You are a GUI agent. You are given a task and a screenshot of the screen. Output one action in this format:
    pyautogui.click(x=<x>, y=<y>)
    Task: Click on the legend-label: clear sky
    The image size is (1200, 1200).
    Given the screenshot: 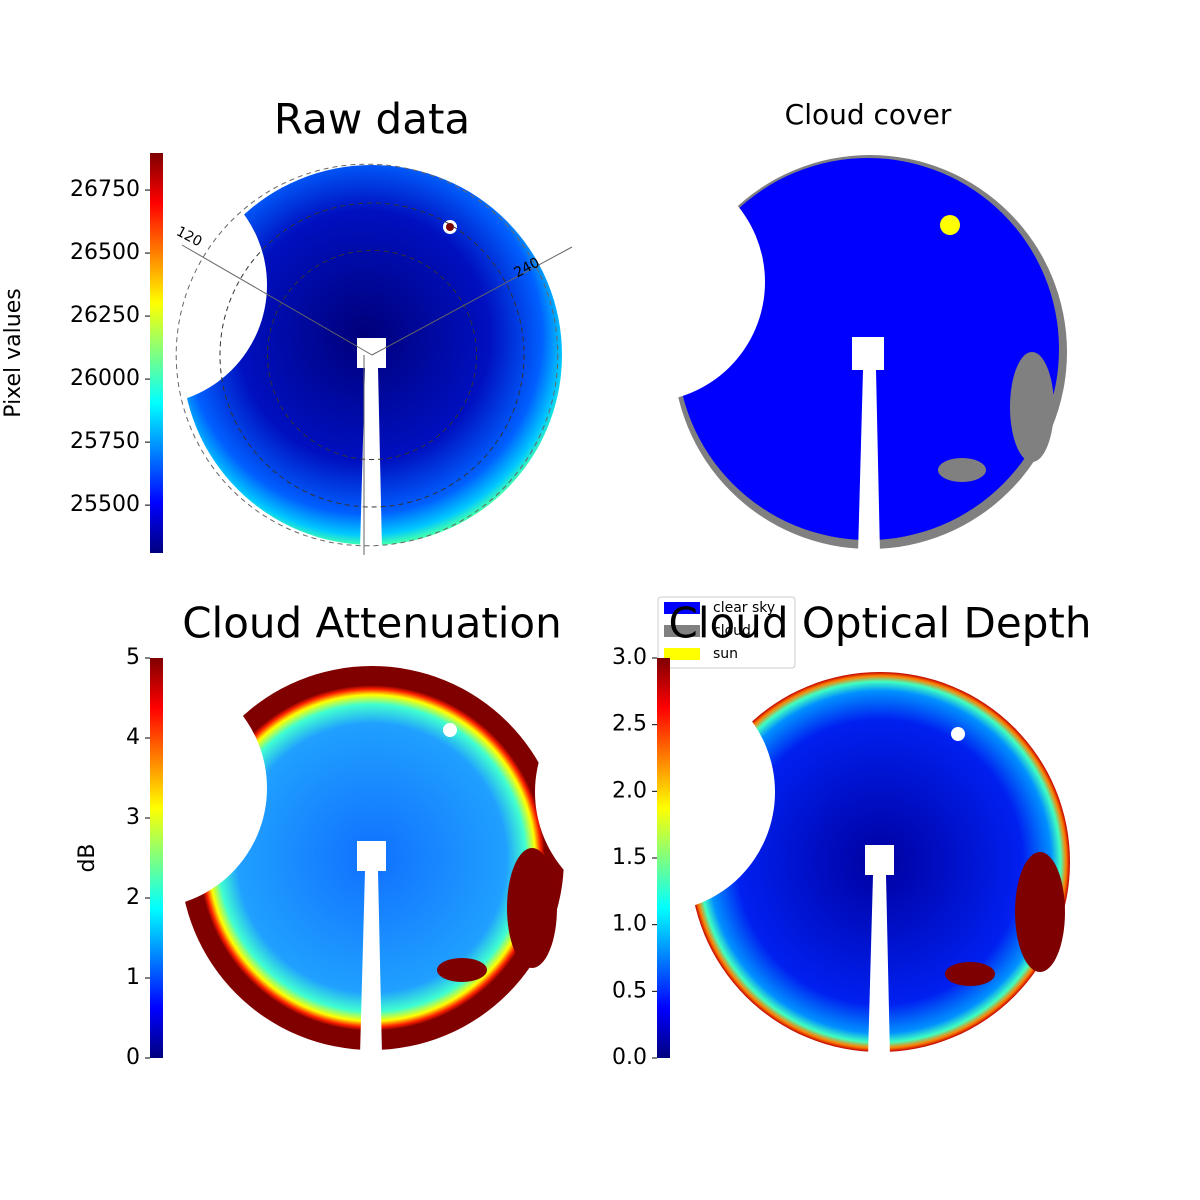 What is the action you would take?
    pyautogui.click(x=744, y=608)
    